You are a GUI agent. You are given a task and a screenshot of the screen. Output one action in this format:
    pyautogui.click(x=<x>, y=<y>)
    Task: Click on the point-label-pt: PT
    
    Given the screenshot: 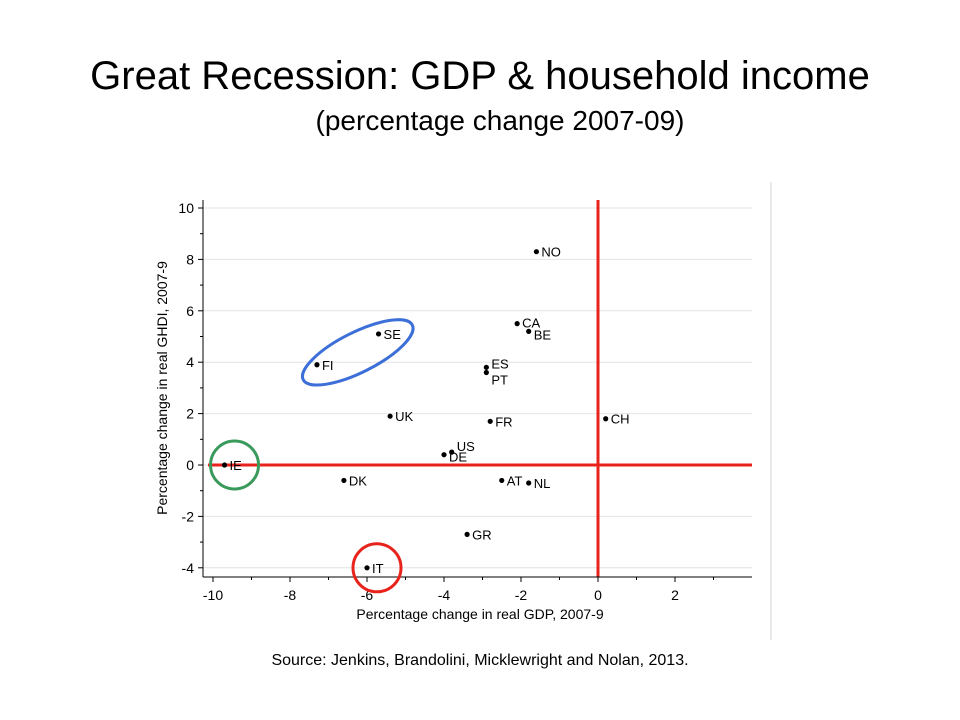 What is the action you would take?
    pyautogui.click(x=499, y=379)
    